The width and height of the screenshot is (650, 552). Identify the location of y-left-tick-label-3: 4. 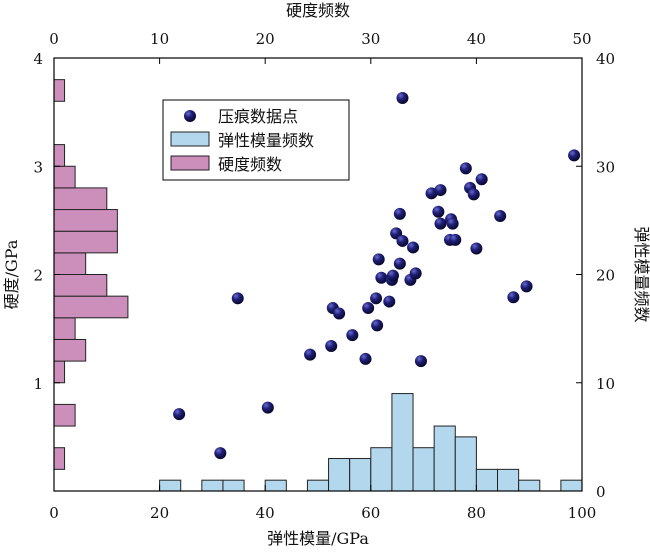
(38, 59).